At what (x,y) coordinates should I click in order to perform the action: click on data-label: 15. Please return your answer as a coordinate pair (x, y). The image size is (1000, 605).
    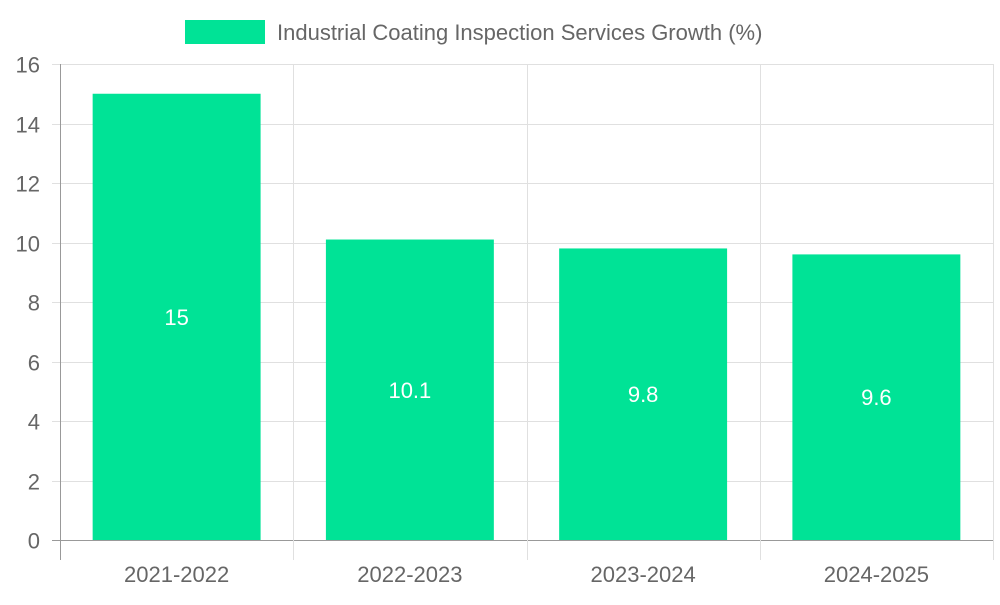
    Looking at the image, I should click on (176, 317).